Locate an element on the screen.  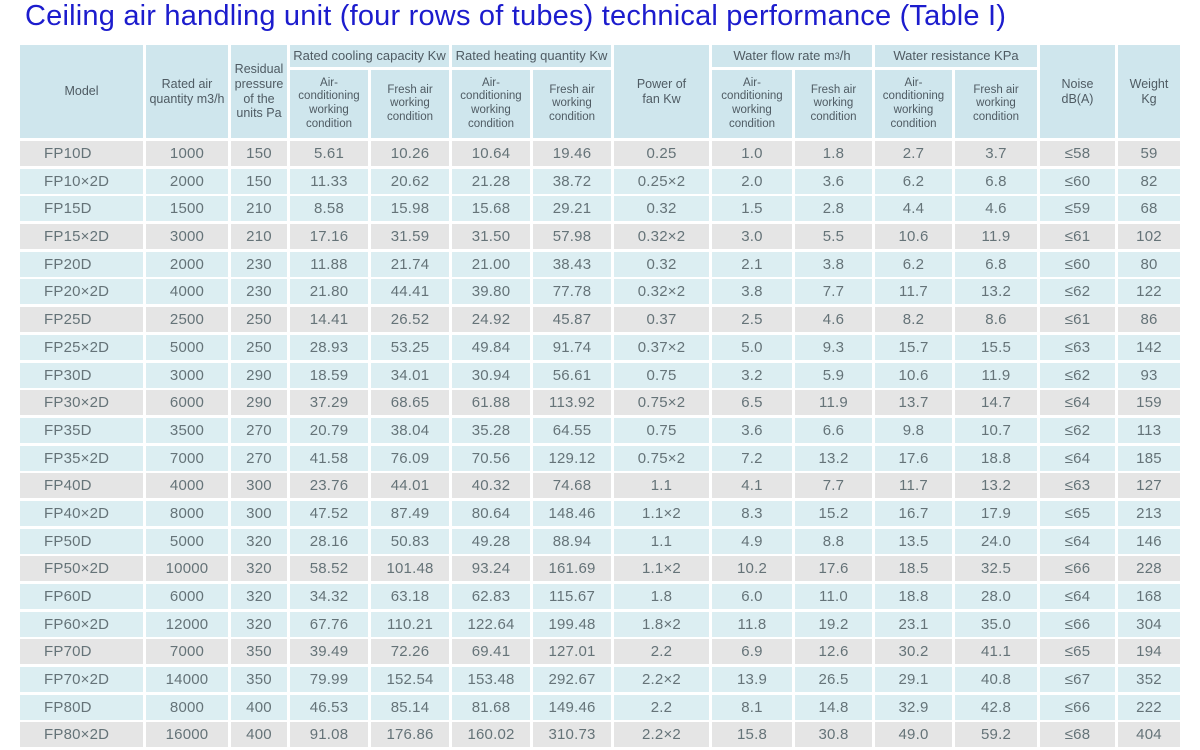
header-water-resistance-group: Water resistance KPa is located at coordinates (956, 56).